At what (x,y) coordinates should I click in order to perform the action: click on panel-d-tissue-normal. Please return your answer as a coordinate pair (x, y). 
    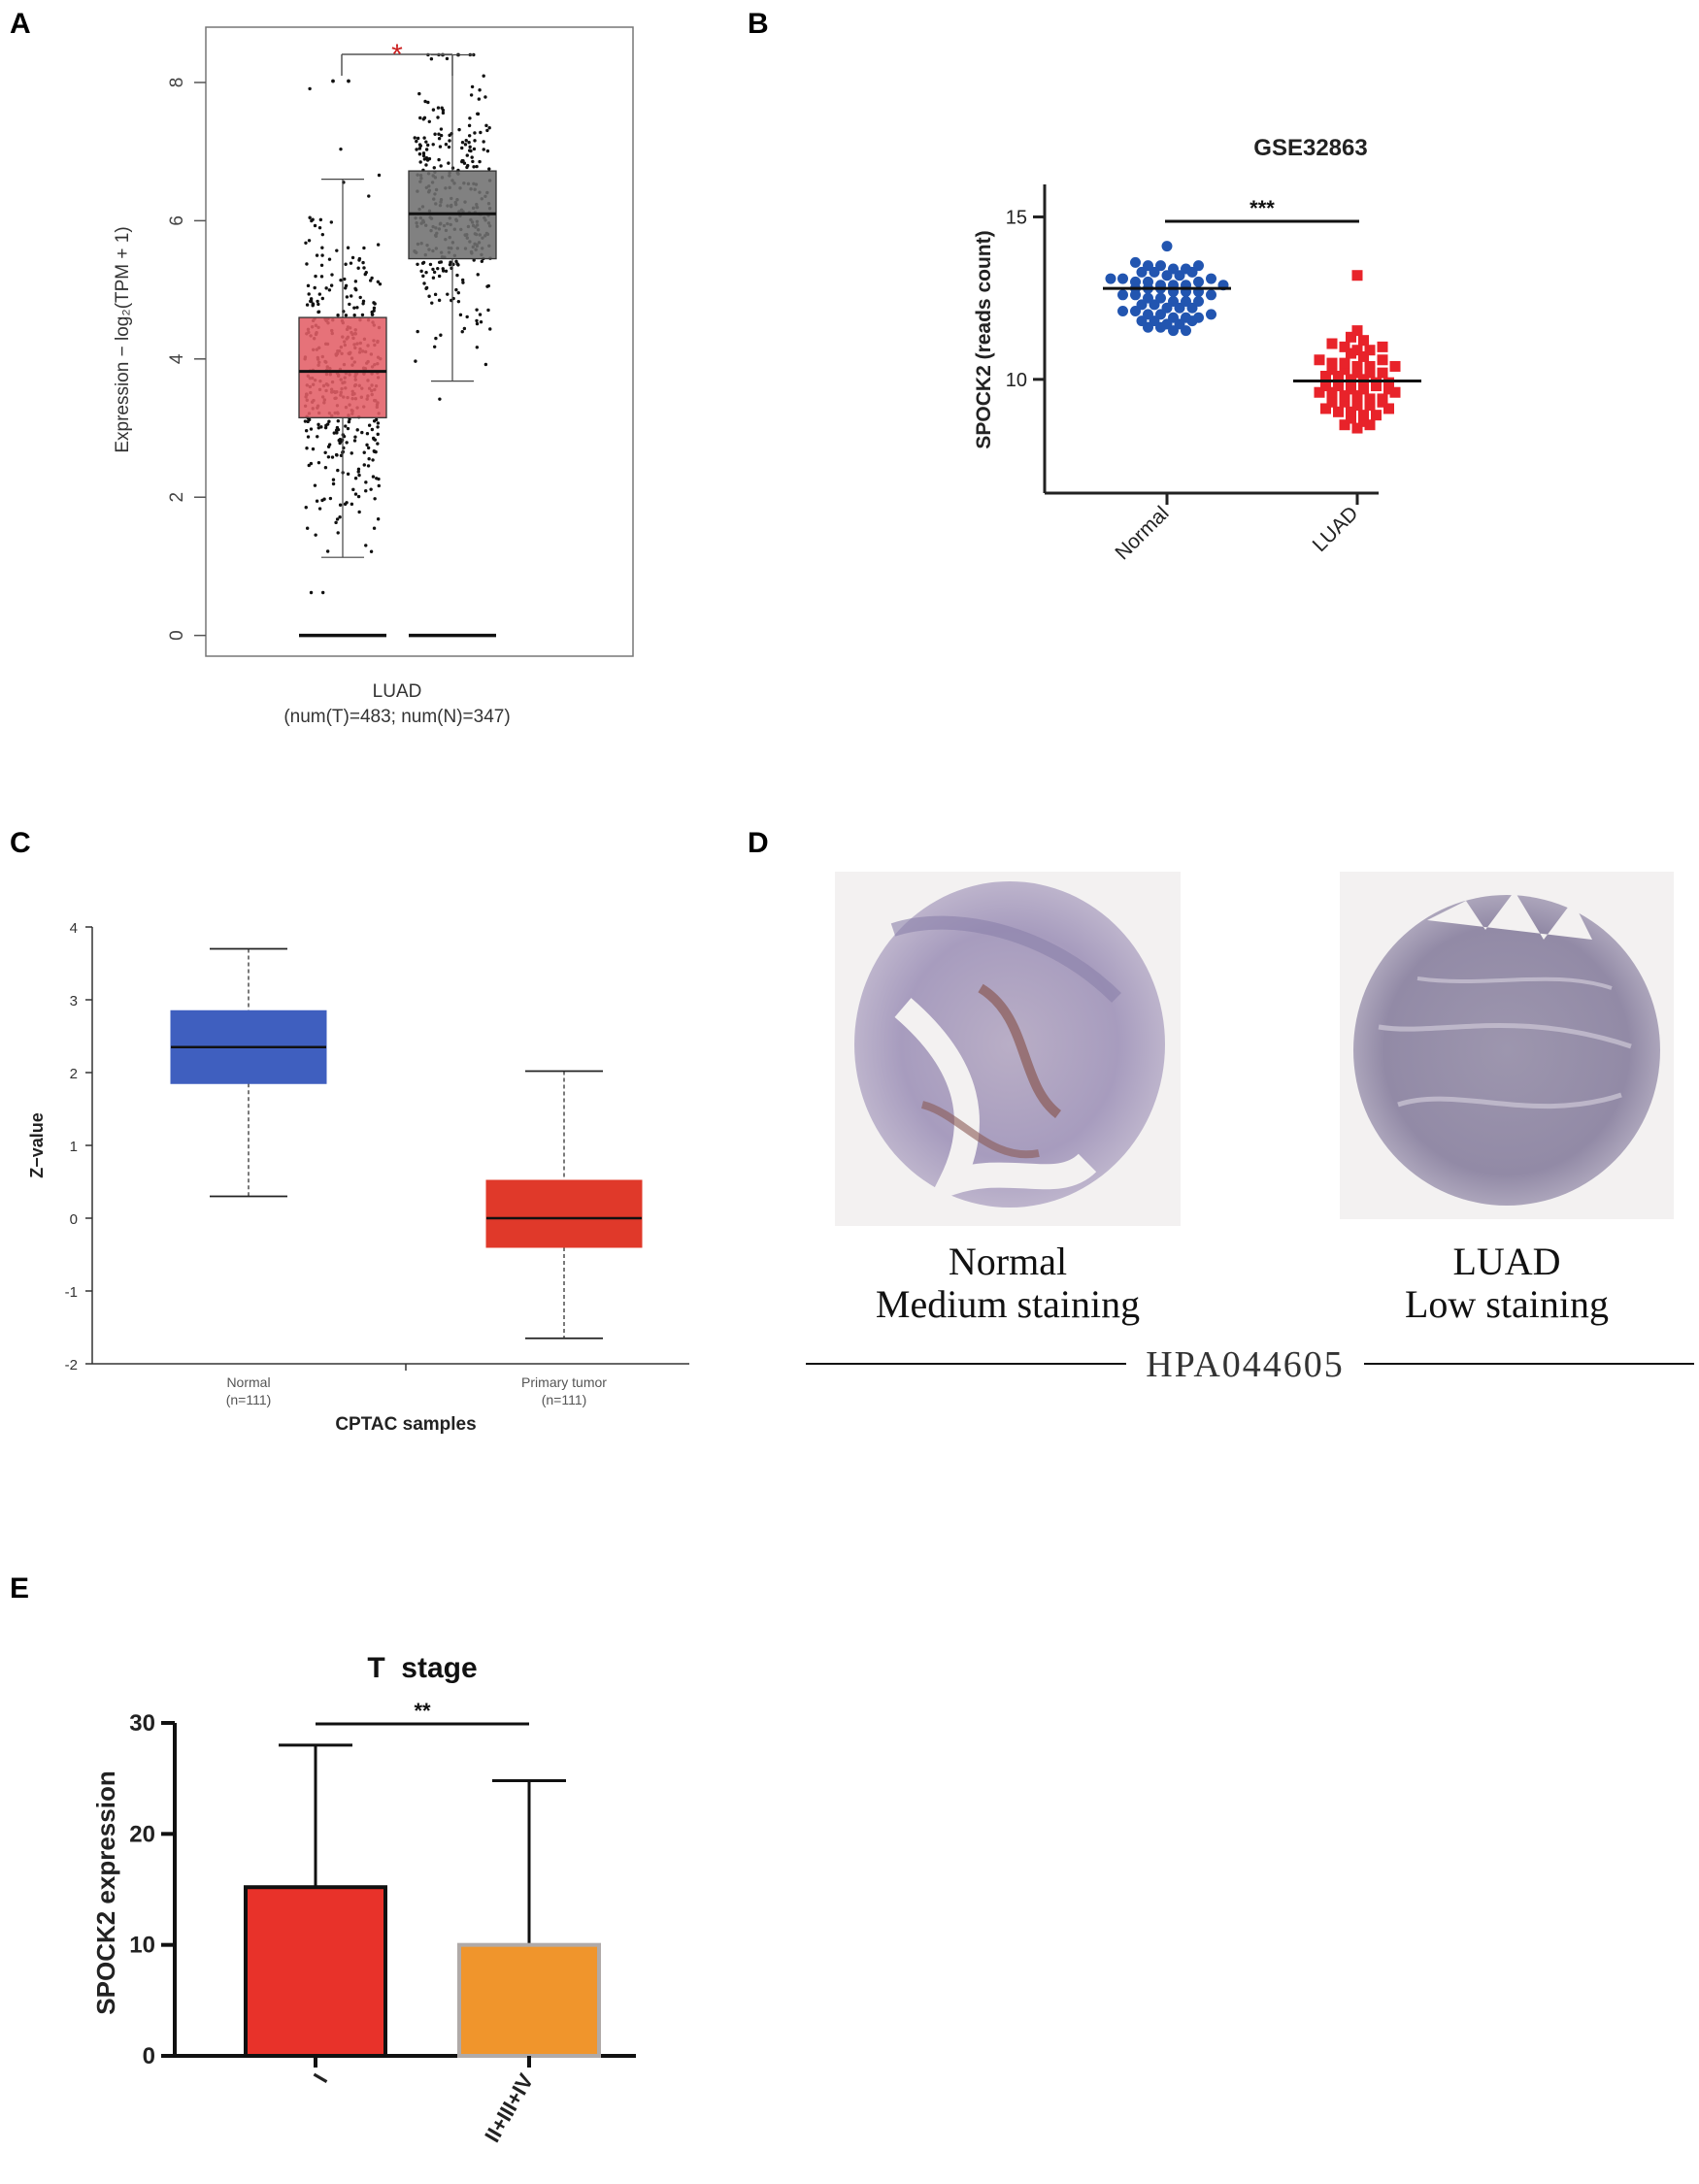
    Looking at the image, I should click on (1008, 1049).